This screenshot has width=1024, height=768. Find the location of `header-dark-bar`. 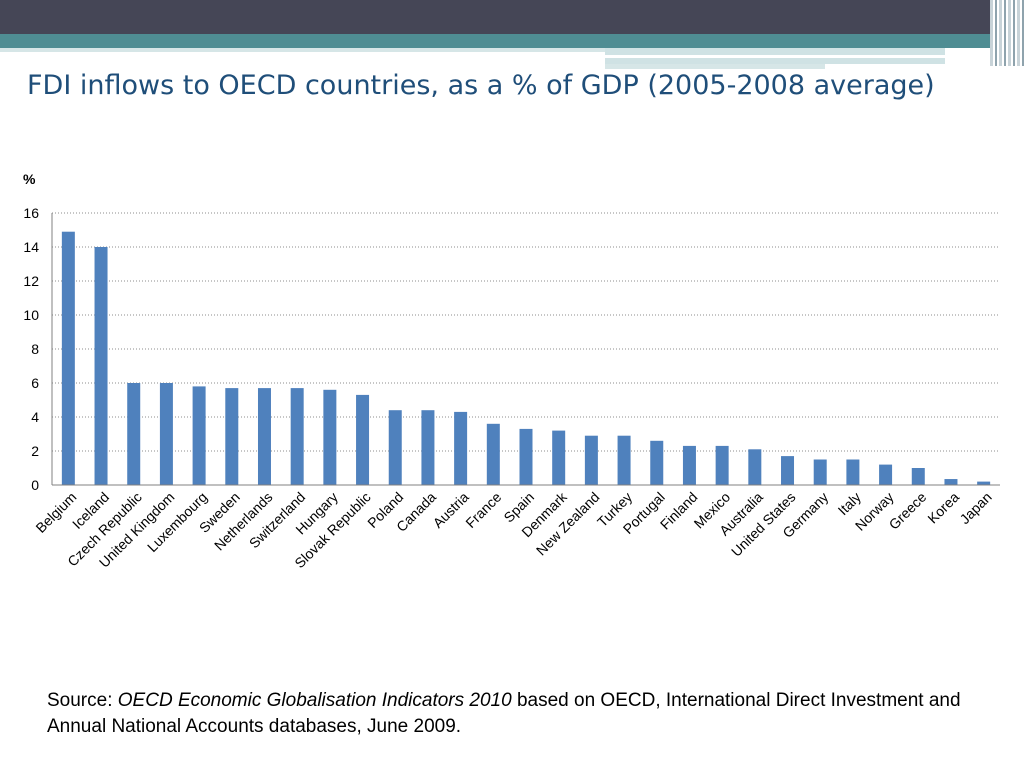

header-dark-bar is located at coordinates (512, 17).